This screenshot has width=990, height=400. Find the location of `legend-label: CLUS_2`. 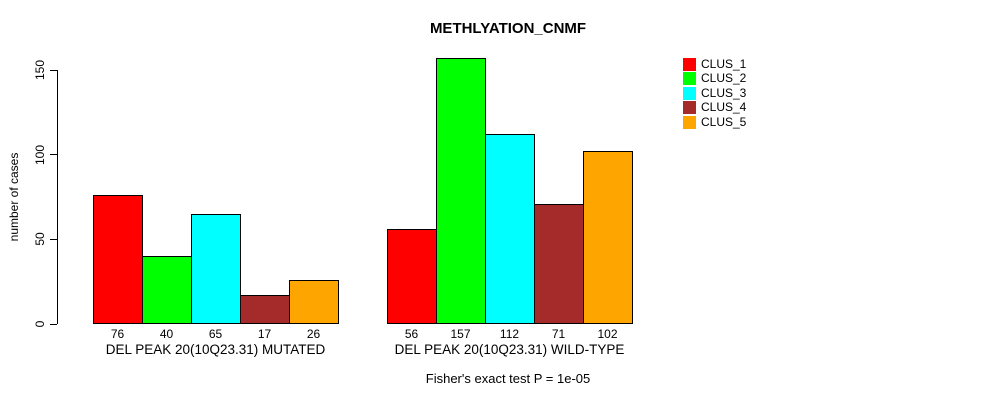

legend-label: CLUS_2 is located at coordinates (724, 78).